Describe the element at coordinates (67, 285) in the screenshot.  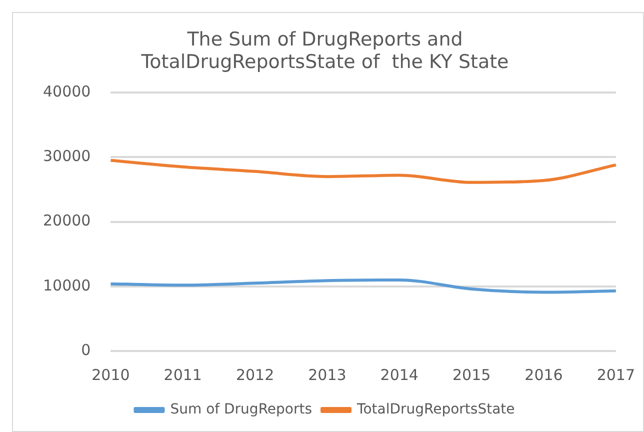
I see `y-tick-label: 10000` at that location.